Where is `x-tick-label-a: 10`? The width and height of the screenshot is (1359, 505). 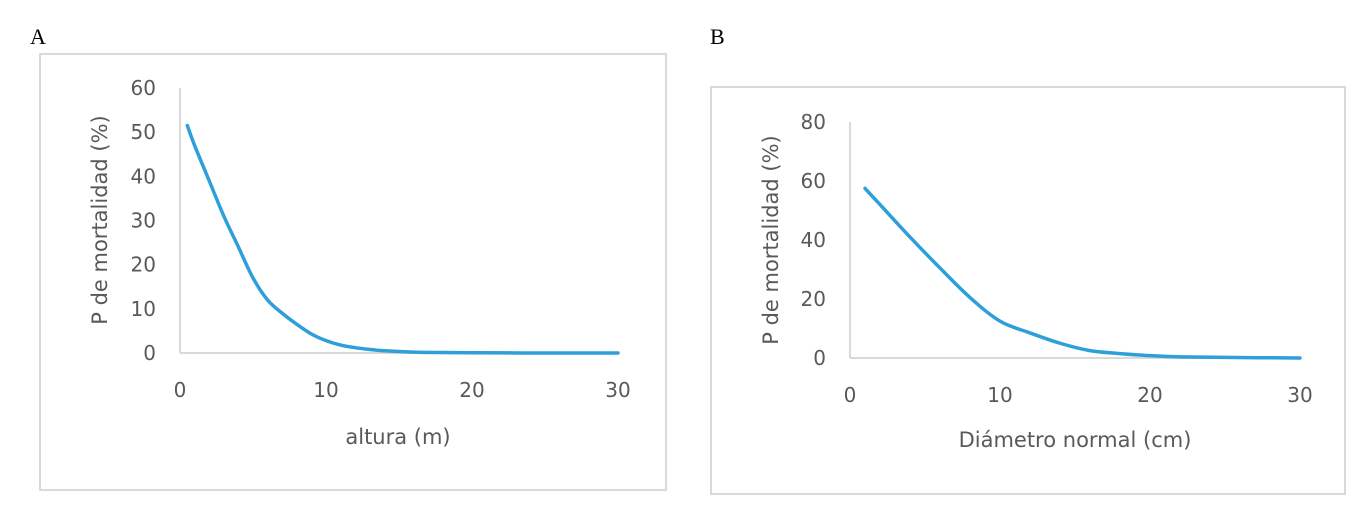 x-tick-label-a: 10 is located at coordinates (325, 390).